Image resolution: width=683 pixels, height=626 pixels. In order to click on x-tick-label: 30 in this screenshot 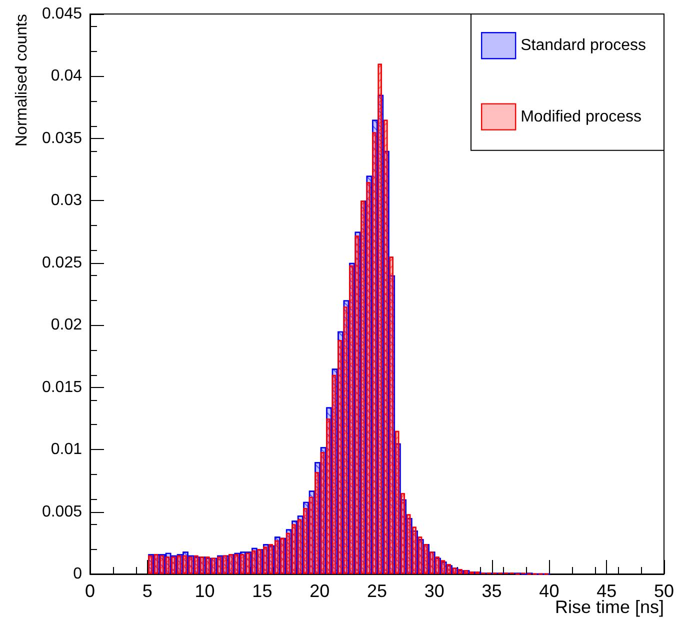, I will do `click(434, 591)`.